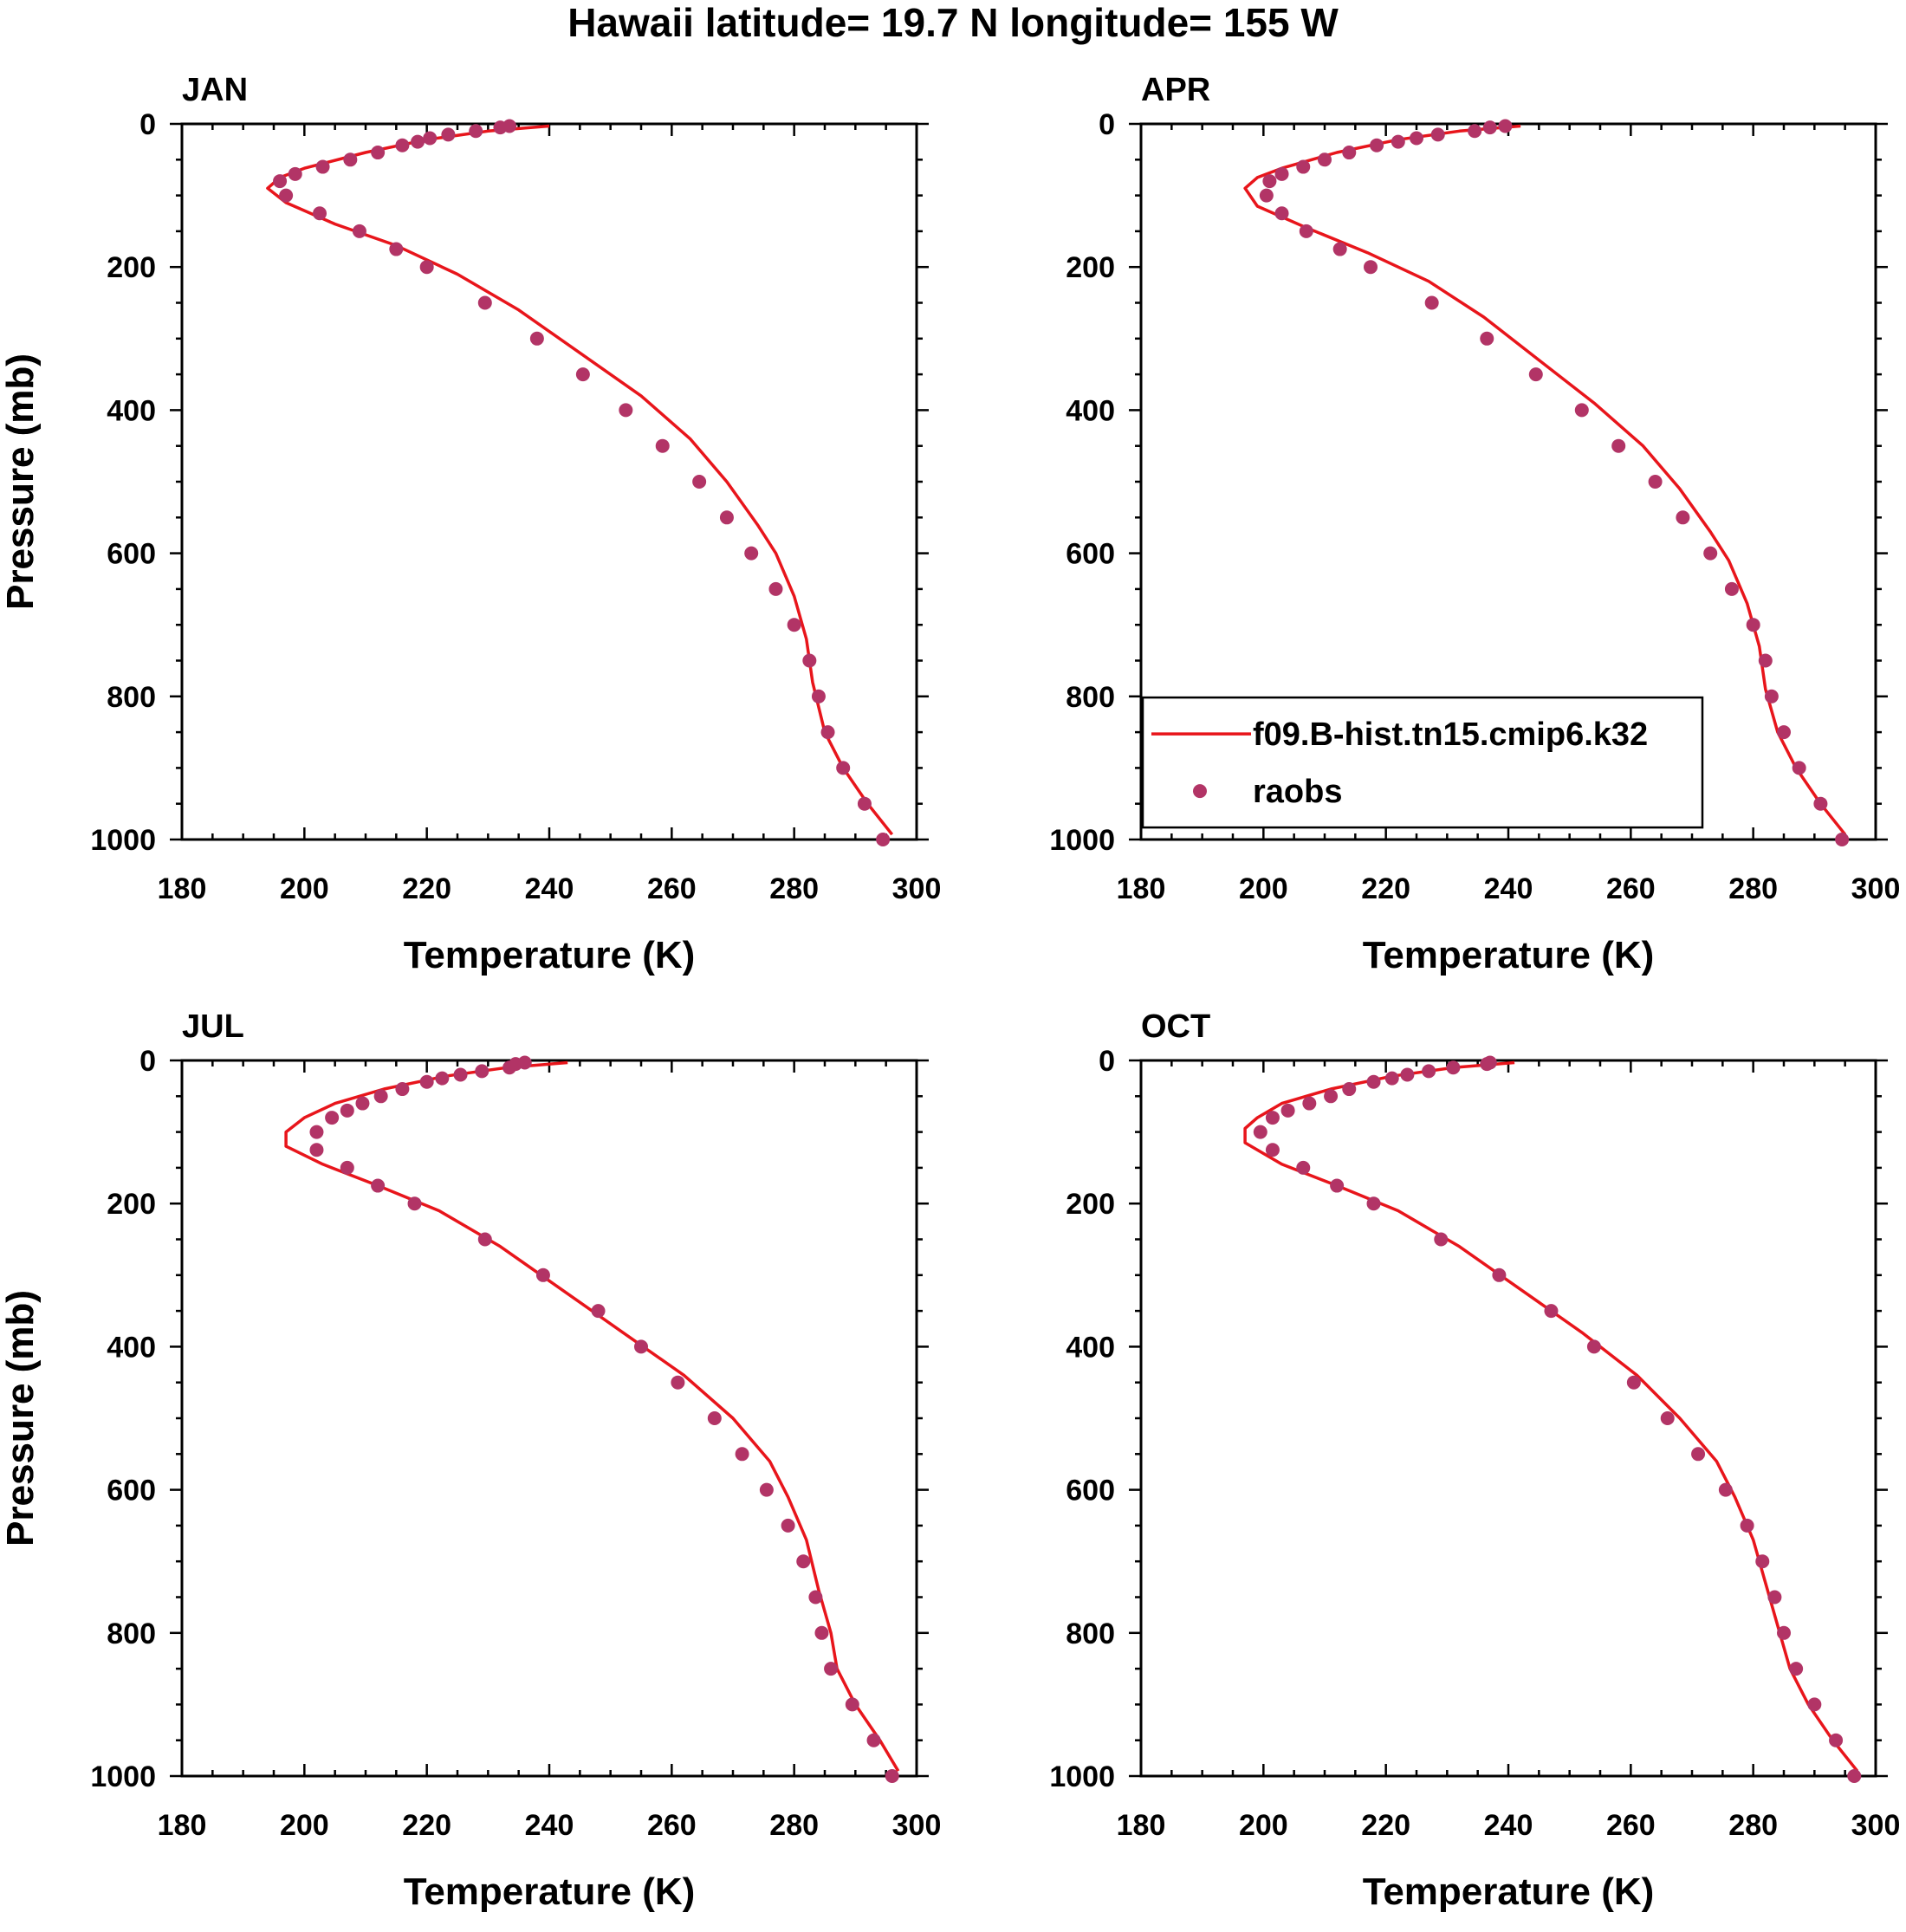  I want to click on y-tick-label: 1000, so click(1082, 1776).